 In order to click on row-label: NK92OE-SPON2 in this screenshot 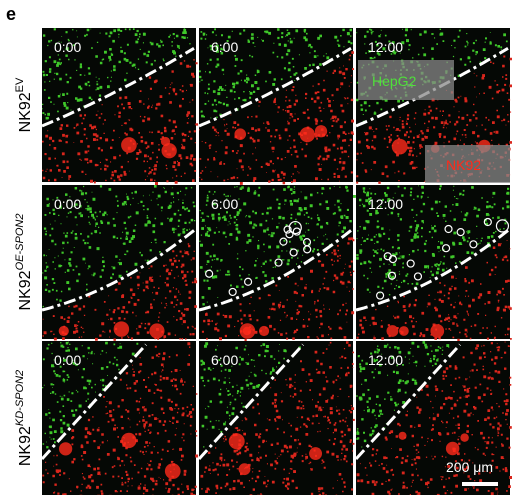, I will do `click(24, 262)`.